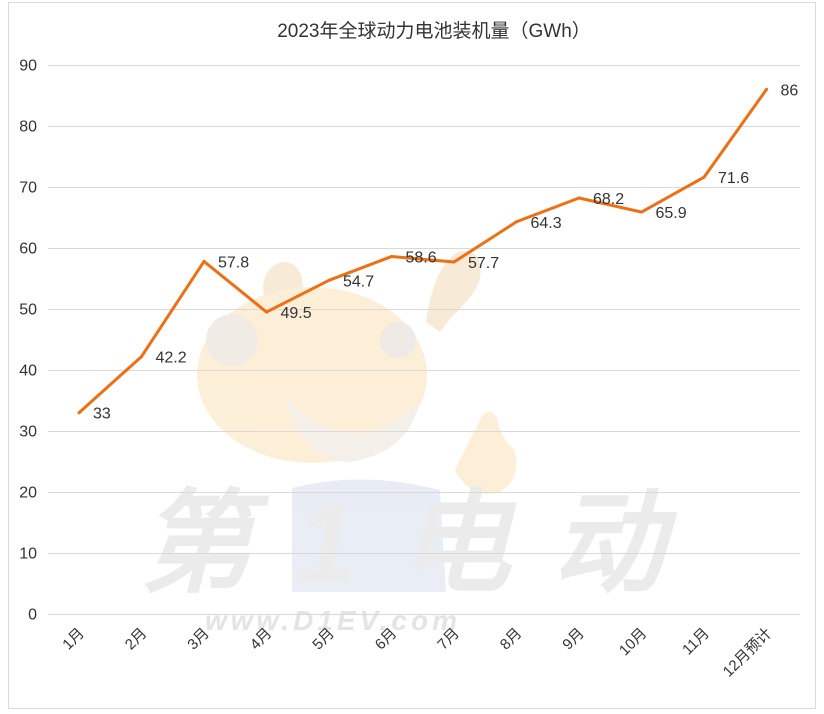  What do you see at coordinates (608, 199) in the screenshot?
I see `data-label: 68.2` at bounding box center [608, 199].